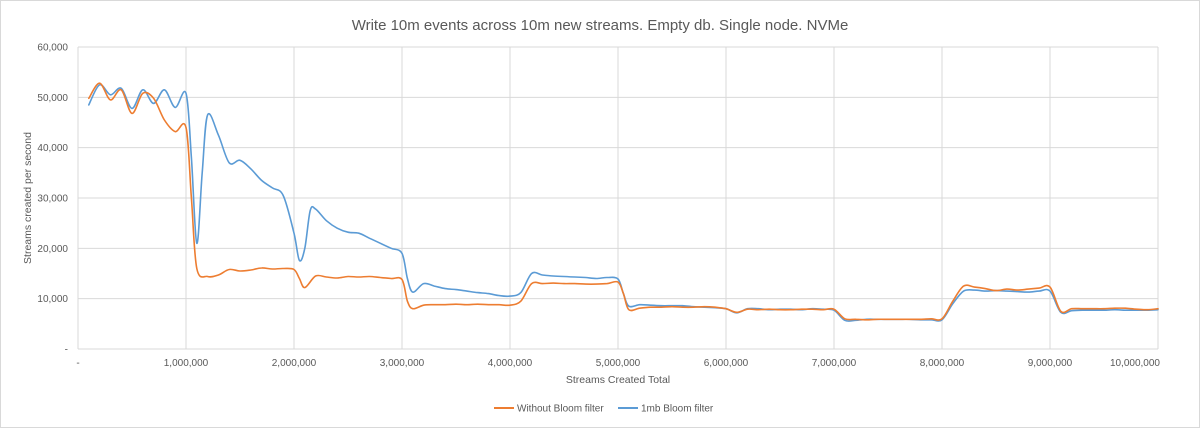 The width and height of the screenshot is (1200, 429). Describe the element at coordinates (52, 299) in the screenshot. I see `y-tick-label: 10,000` at that location.